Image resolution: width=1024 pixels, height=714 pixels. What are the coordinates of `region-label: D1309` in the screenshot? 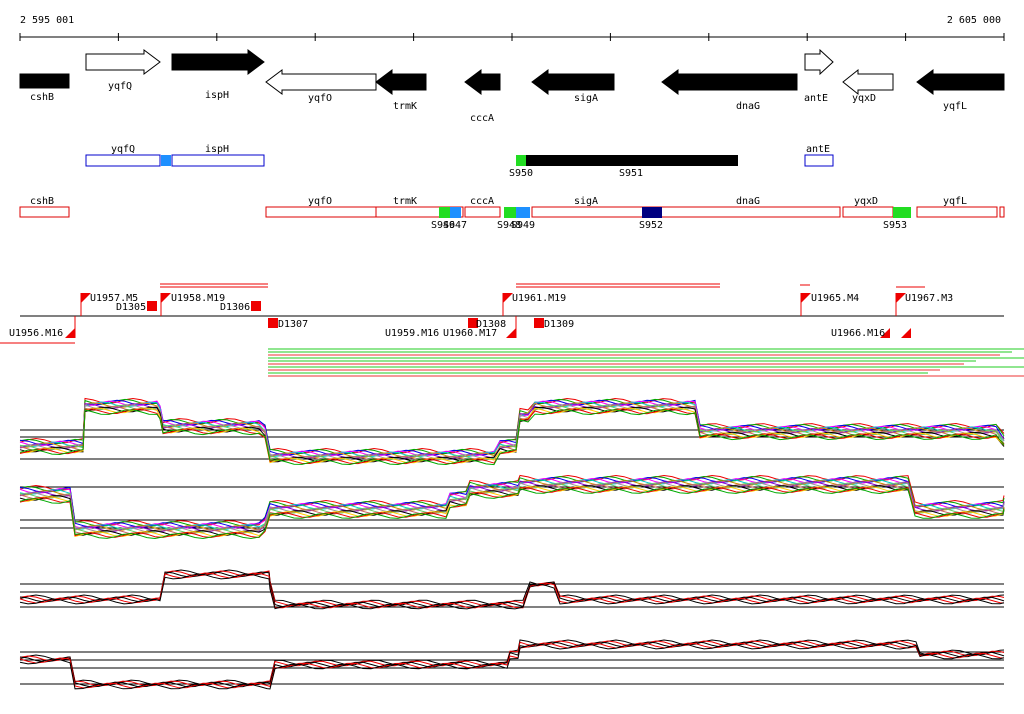 It's located at (559, 324).